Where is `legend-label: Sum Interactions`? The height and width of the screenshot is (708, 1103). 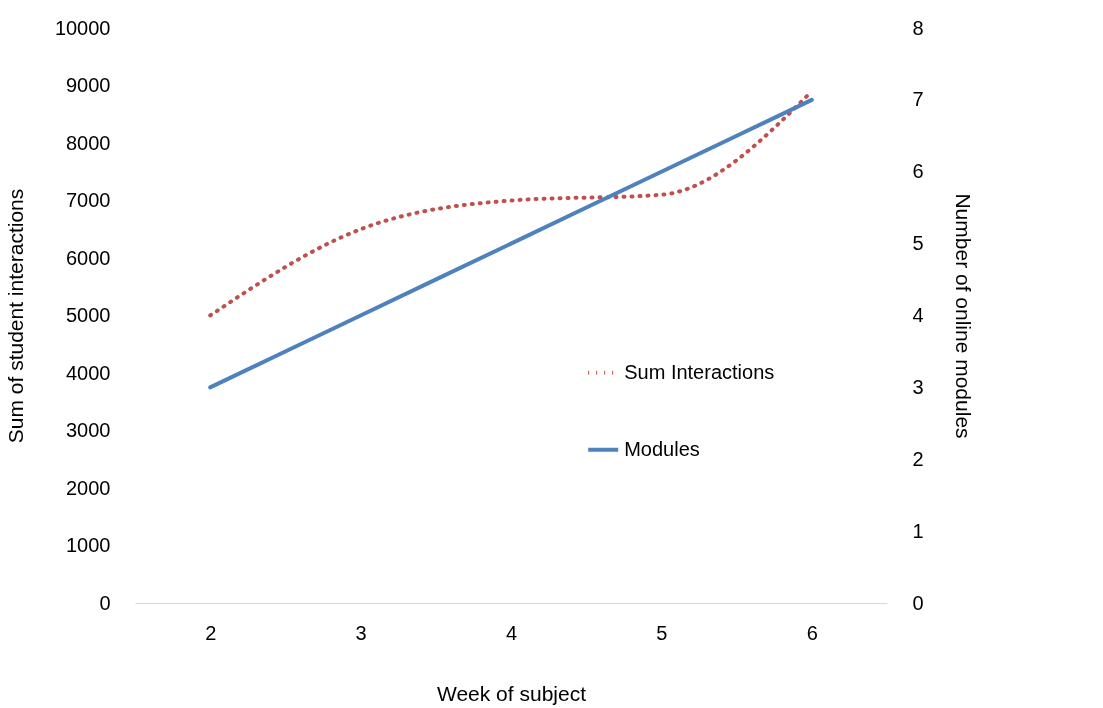 legend-label: Sum Interactions is located at coordinates (699, 371).